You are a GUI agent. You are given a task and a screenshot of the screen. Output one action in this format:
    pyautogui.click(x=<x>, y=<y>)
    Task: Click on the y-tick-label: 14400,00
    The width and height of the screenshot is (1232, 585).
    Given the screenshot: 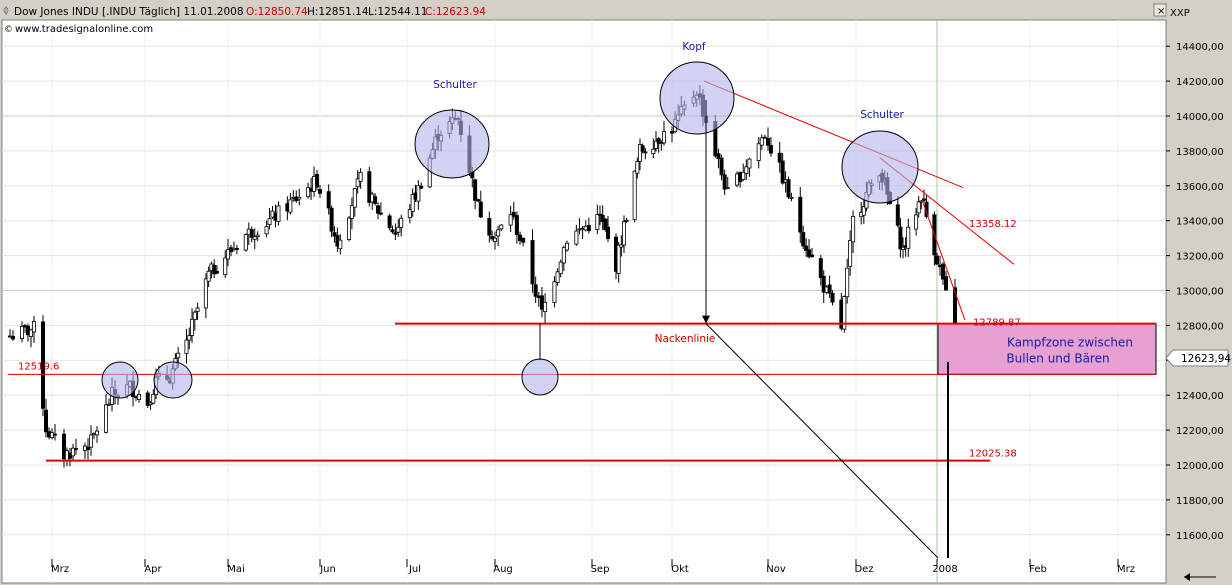 What is the action you would take?
    pyautogui.click(x=1200, y=47)
    